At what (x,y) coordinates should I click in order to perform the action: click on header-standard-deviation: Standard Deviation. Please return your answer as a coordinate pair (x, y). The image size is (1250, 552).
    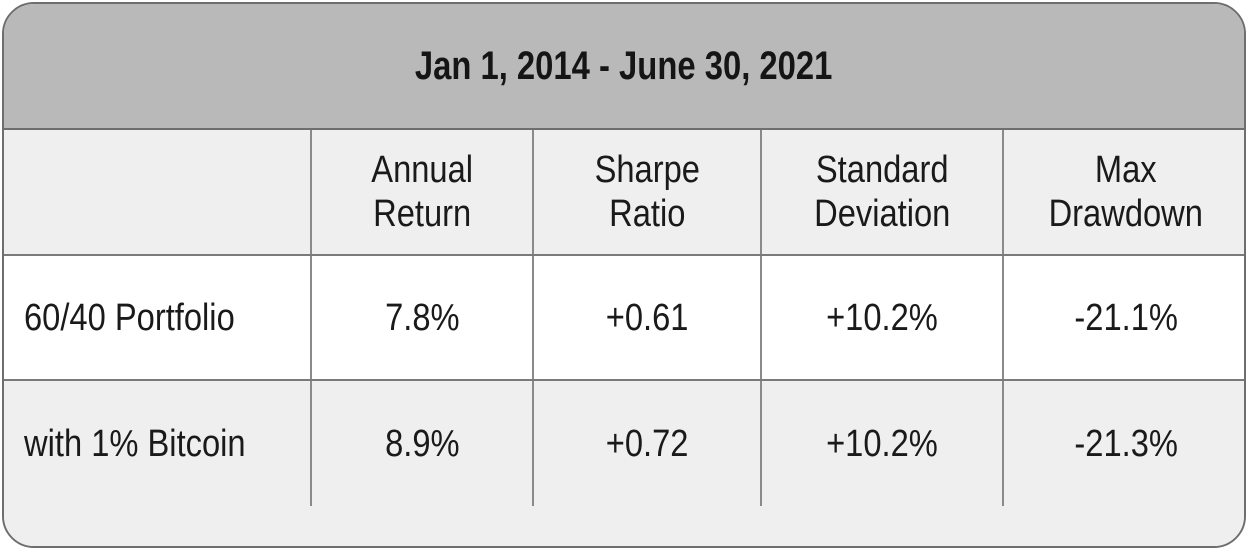
    Looking at the image, I should click on (883, 192).